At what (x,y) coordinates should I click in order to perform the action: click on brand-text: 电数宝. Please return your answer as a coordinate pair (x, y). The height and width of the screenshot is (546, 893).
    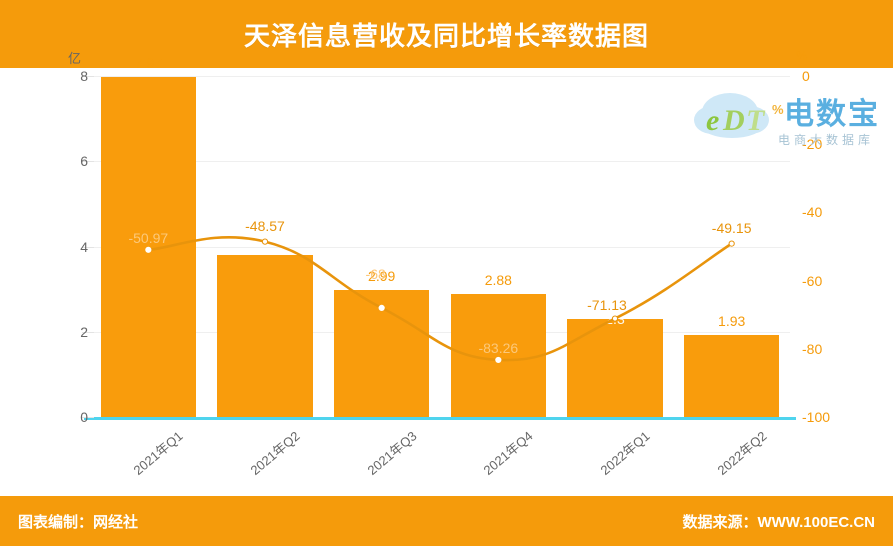
    Looking at the image, I should click on (832, 114).